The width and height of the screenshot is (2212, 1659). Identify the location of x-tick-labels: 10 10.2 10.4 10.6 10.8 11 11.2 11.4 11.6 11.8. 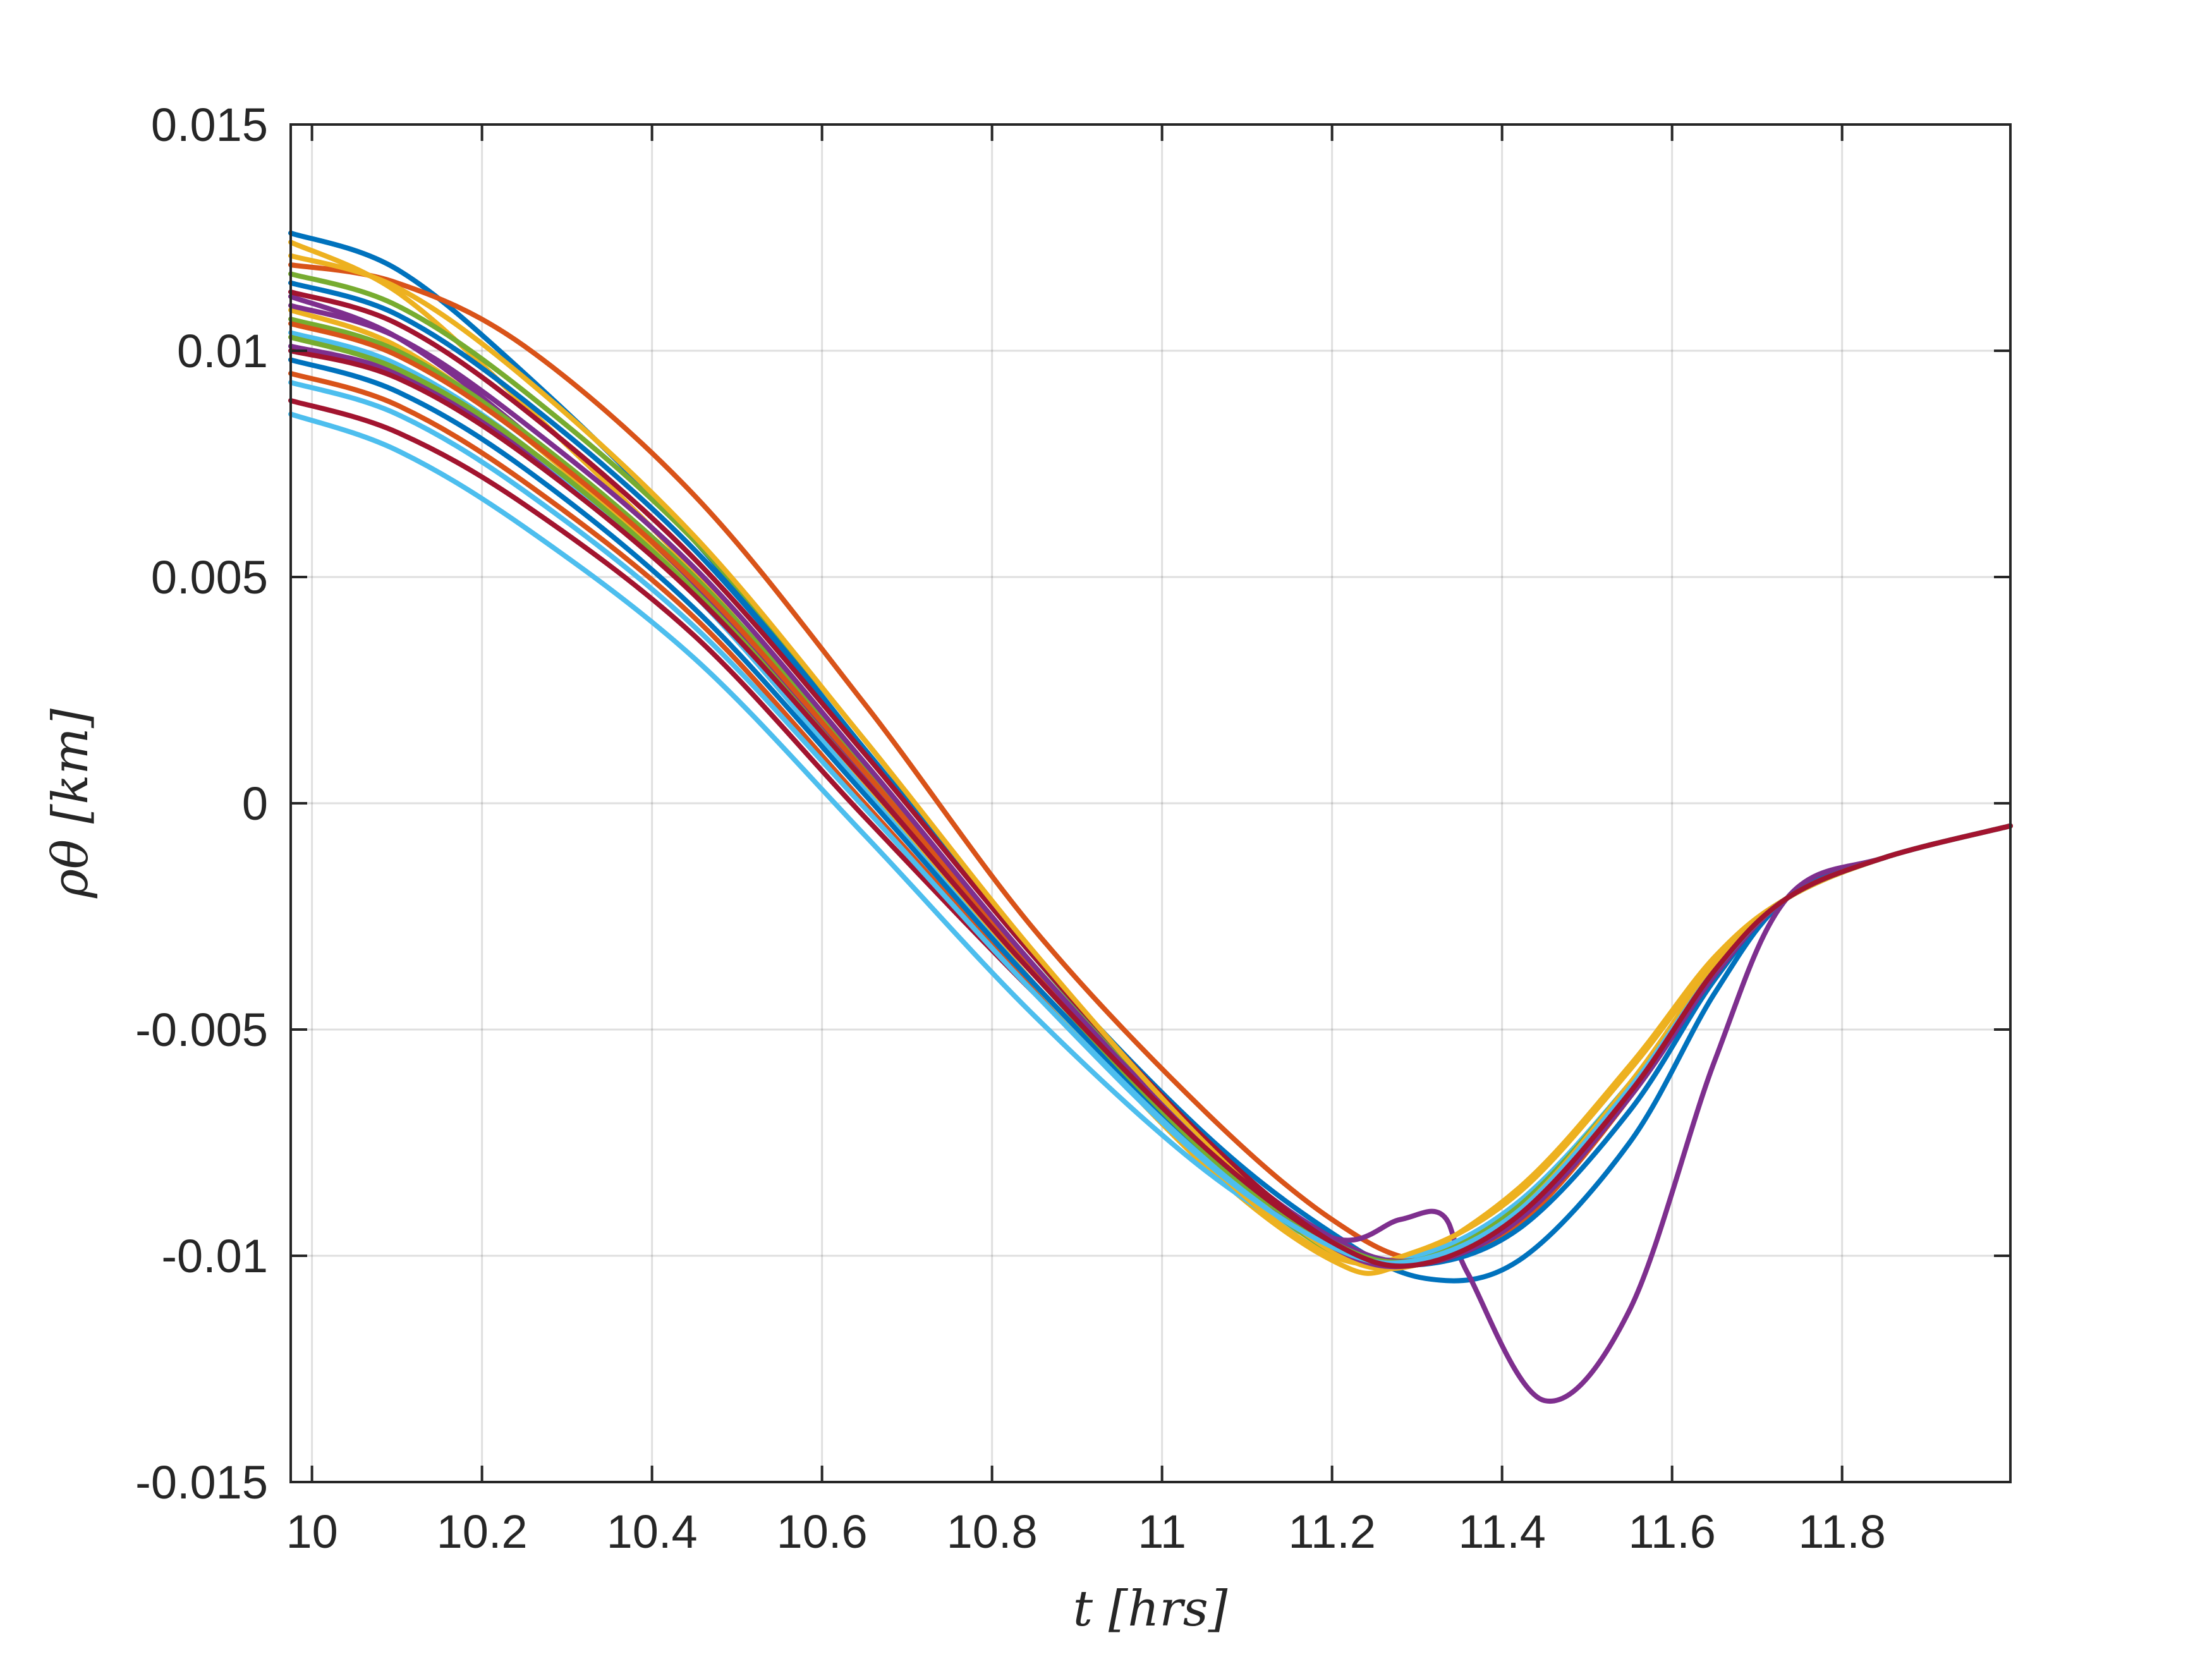
(1085, 1531).